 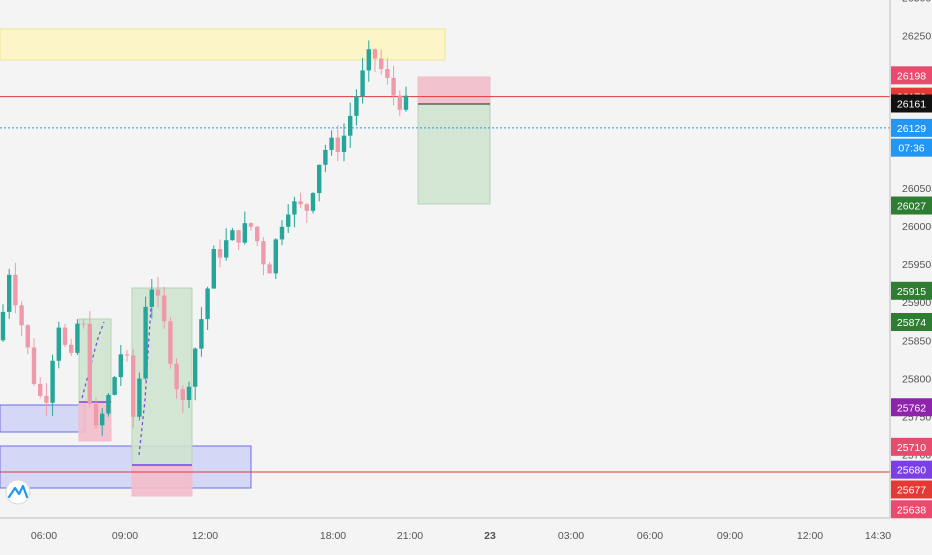 I want to click on price-tag-label: 26027, so click(x=911, y=207).